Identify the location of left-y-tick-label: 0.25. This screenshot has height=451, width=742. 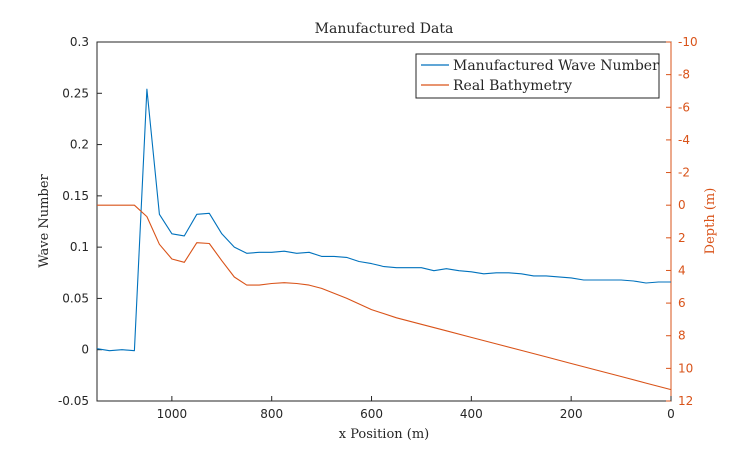
(75, 93).